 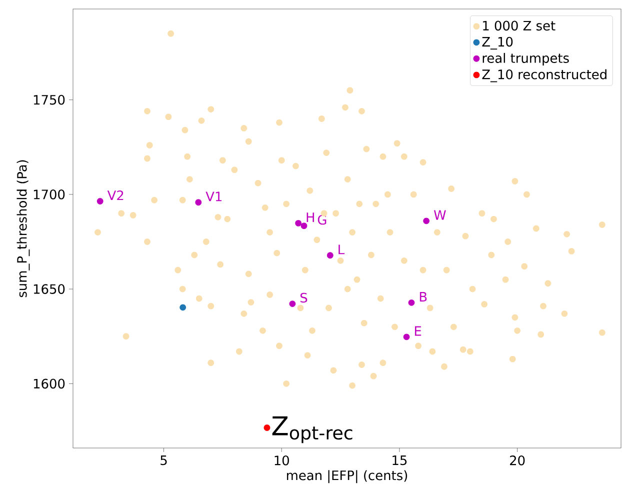 What do you see at coordinates (49, 195) in the screenshot?
I see `y-tick-label: 1700` at bounding box center [49, 195].